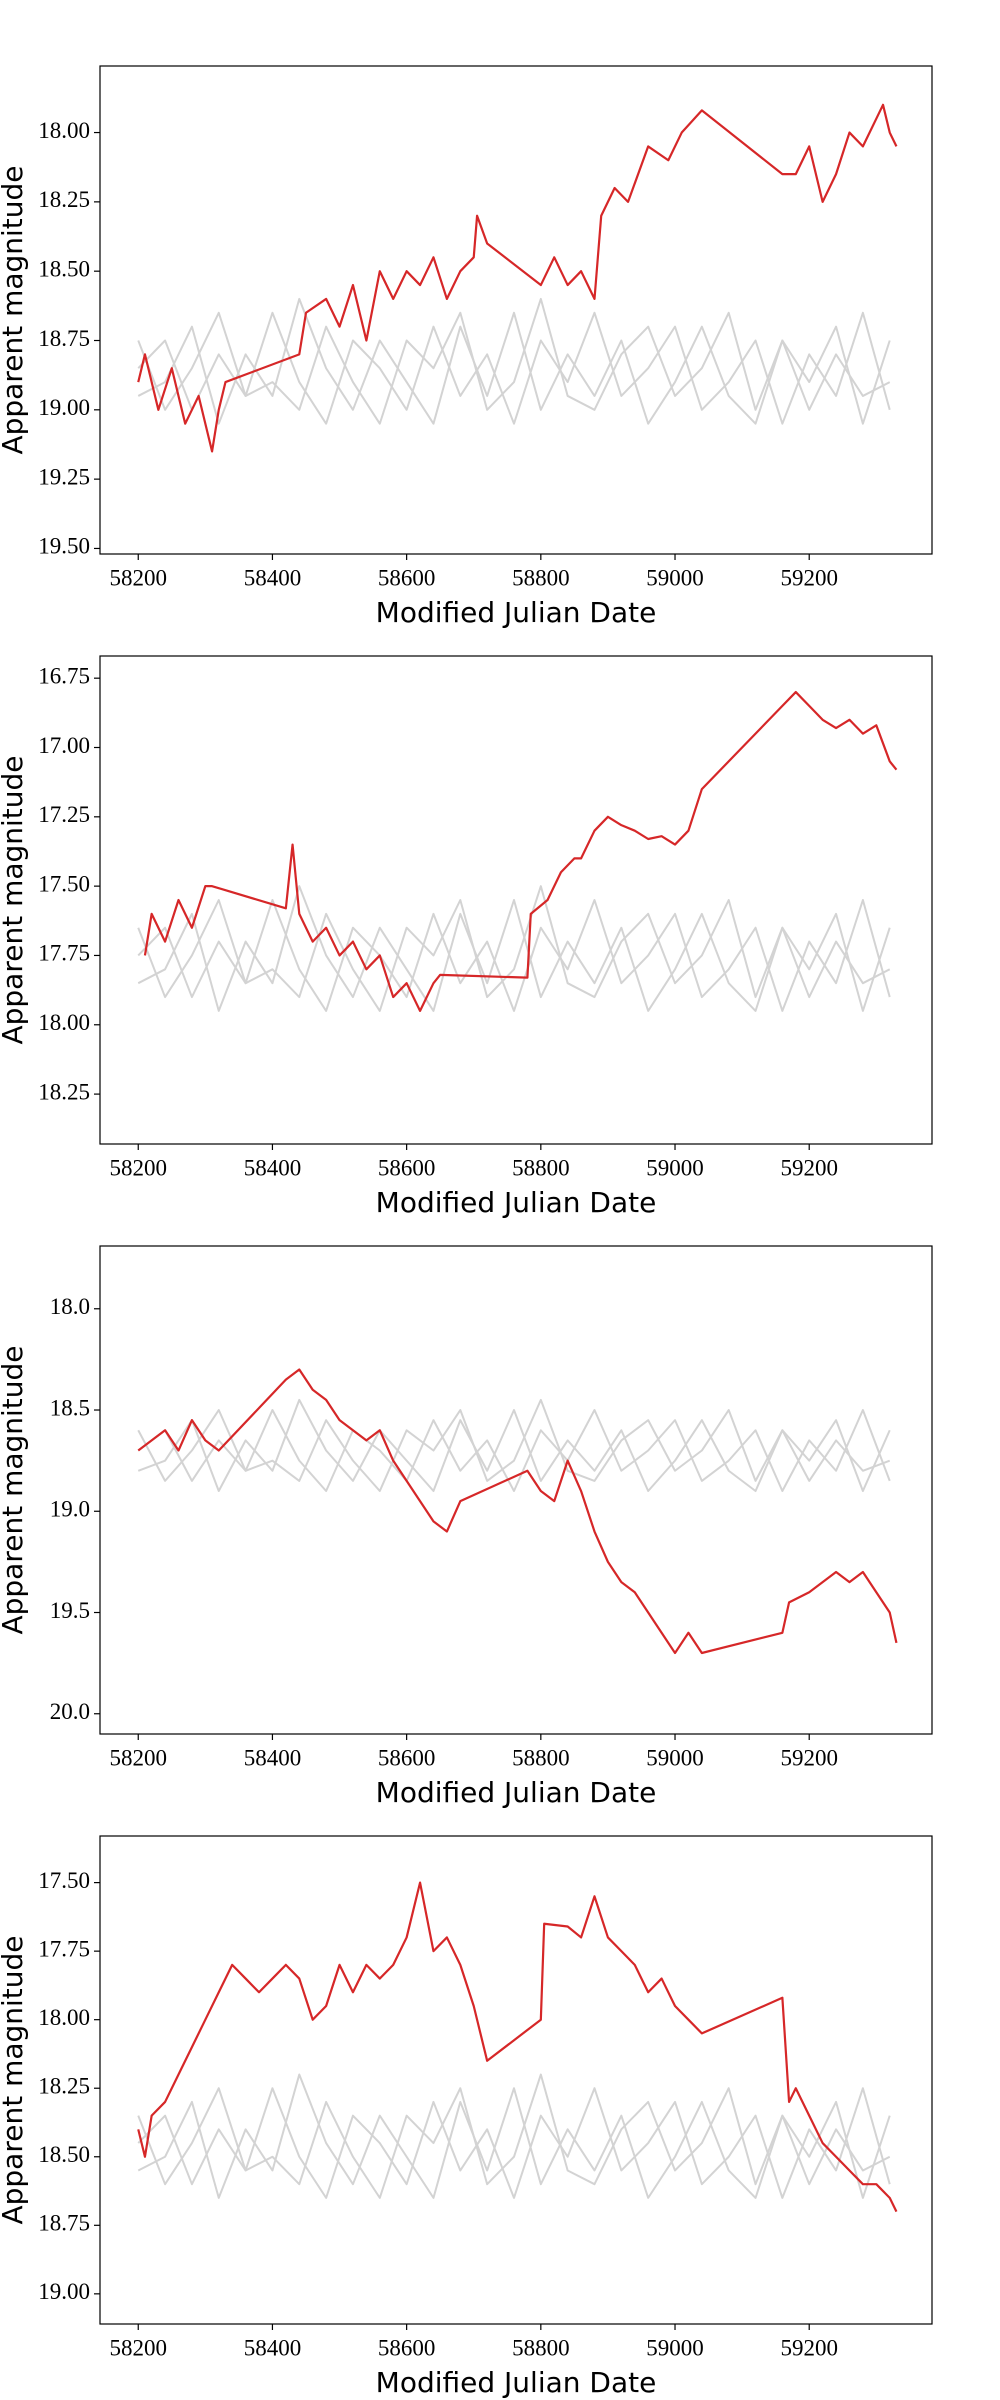  Describe the element at coordinates (70, 1306) in the screenshot. I see `y-tick-label: 18.0` at that location.